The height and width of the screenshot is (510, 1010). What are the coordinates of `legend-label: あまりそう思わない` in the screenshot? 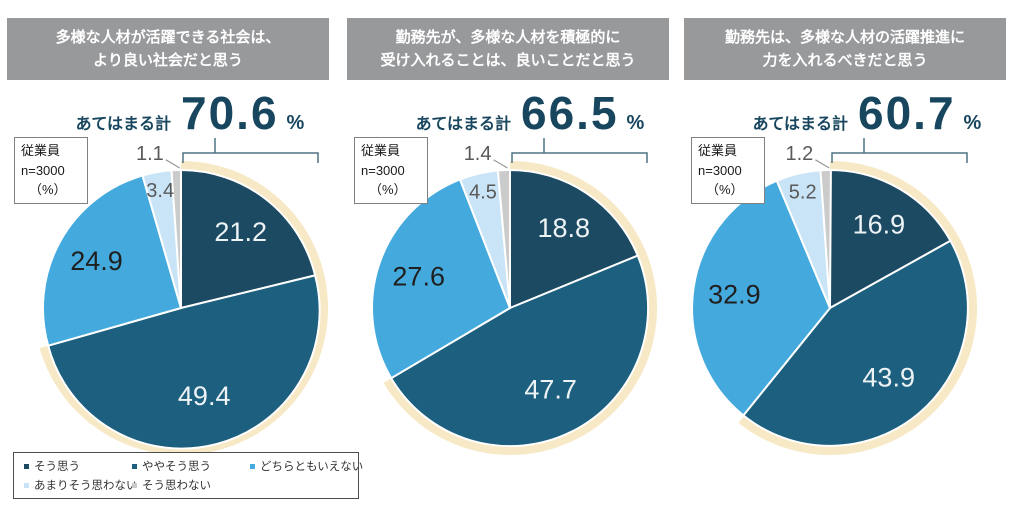 It's located at (86, 486).